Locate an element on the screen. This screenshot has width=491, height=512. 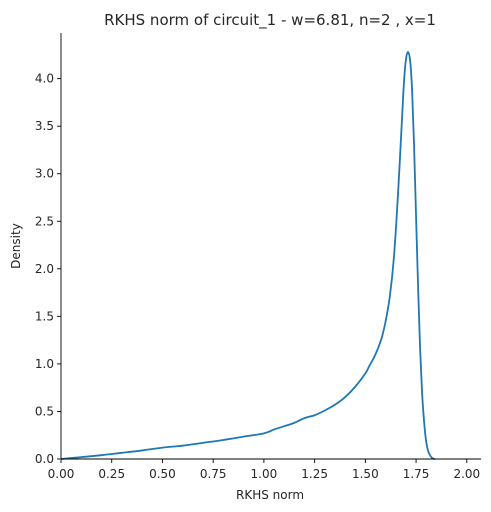
x-tick-label: 0.25 is located at coordinates (111, 474).